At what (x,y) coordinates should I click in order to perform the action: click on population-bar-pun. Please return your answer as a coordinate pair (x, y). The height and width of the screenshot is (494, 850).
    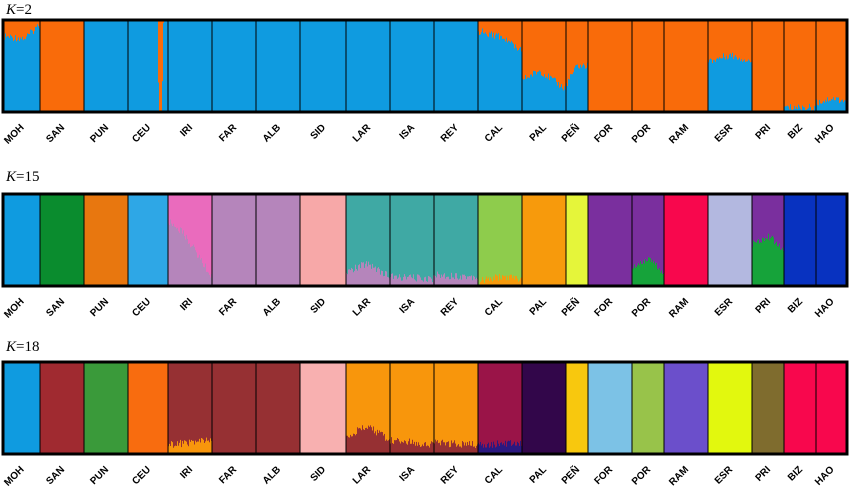
    Looking at the image, I should click on (106, 240).